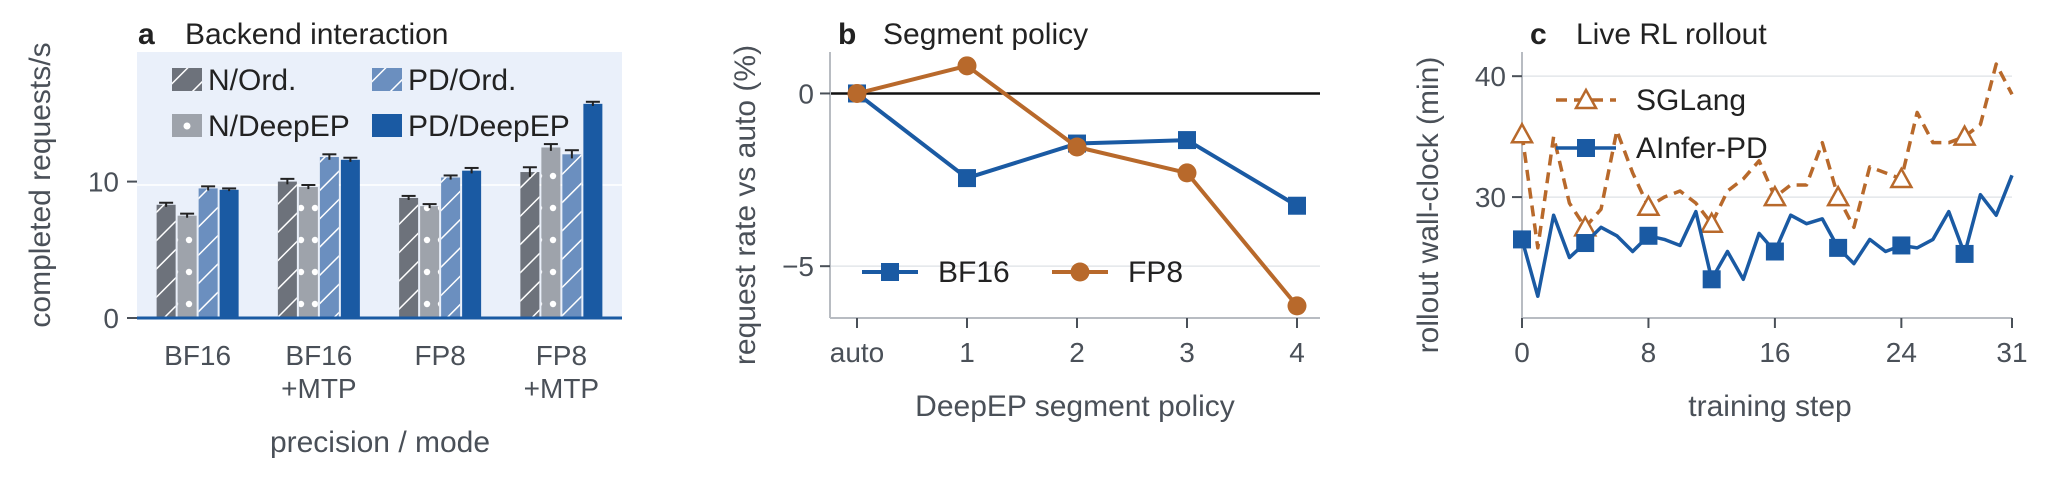 The width and height of the screenshot is (2048, 488). I want to click on x-tick-label: 0, so click(1522, 352).